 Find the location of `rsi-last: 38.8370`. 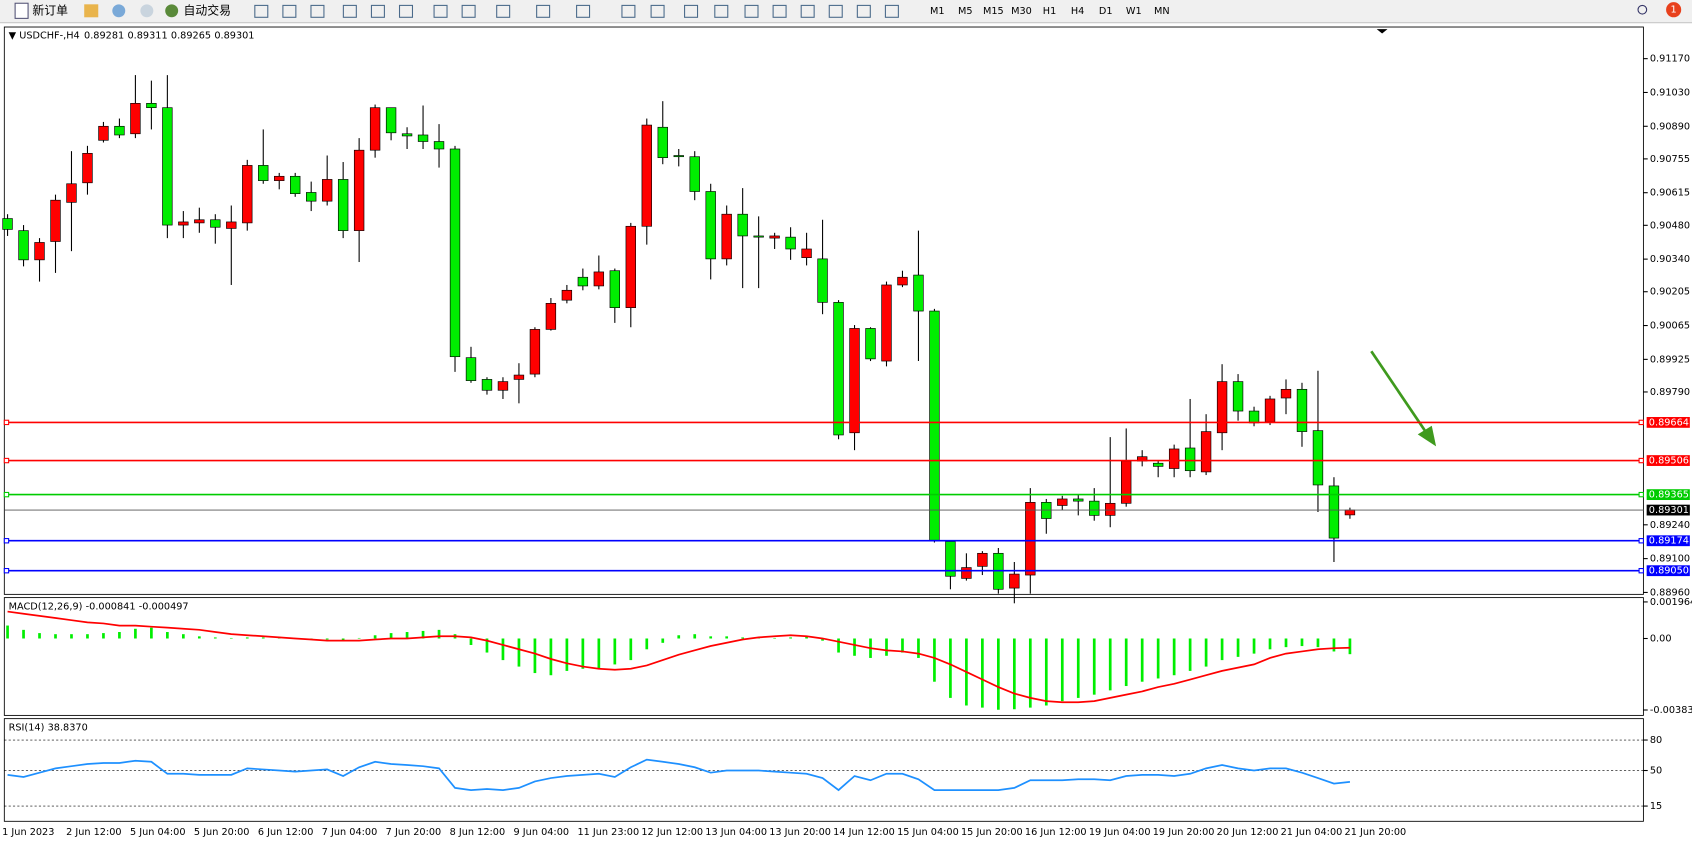

rsi-last: 38.8370 is located at coordinates (68, 727).